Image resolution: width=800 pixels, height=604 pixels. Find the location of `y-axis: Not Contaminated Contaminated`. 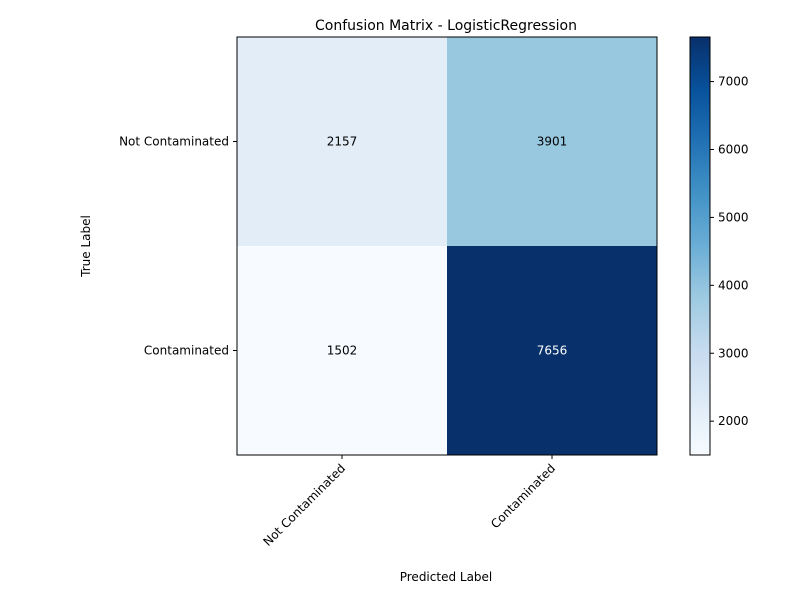

y-axis: Not Contaminated Contaminated is located at coordinates (178, 246).